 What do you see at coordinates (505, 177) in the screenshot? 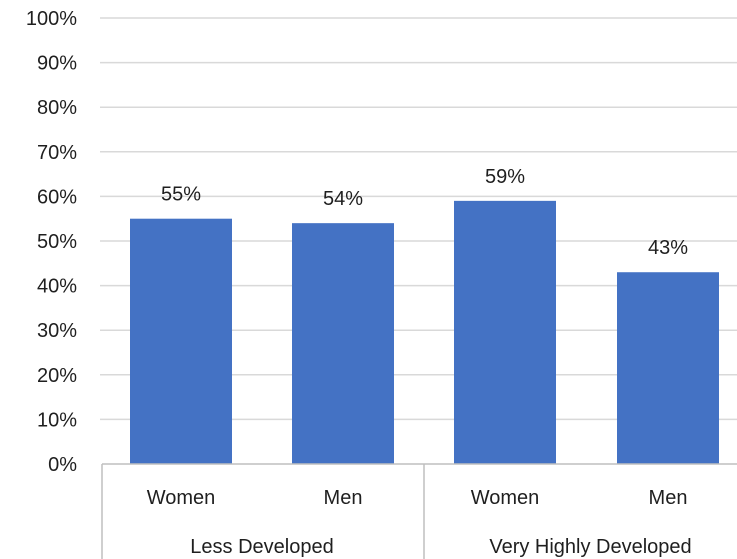
I see `data-label: 59%` at bounding box center [505, 177].